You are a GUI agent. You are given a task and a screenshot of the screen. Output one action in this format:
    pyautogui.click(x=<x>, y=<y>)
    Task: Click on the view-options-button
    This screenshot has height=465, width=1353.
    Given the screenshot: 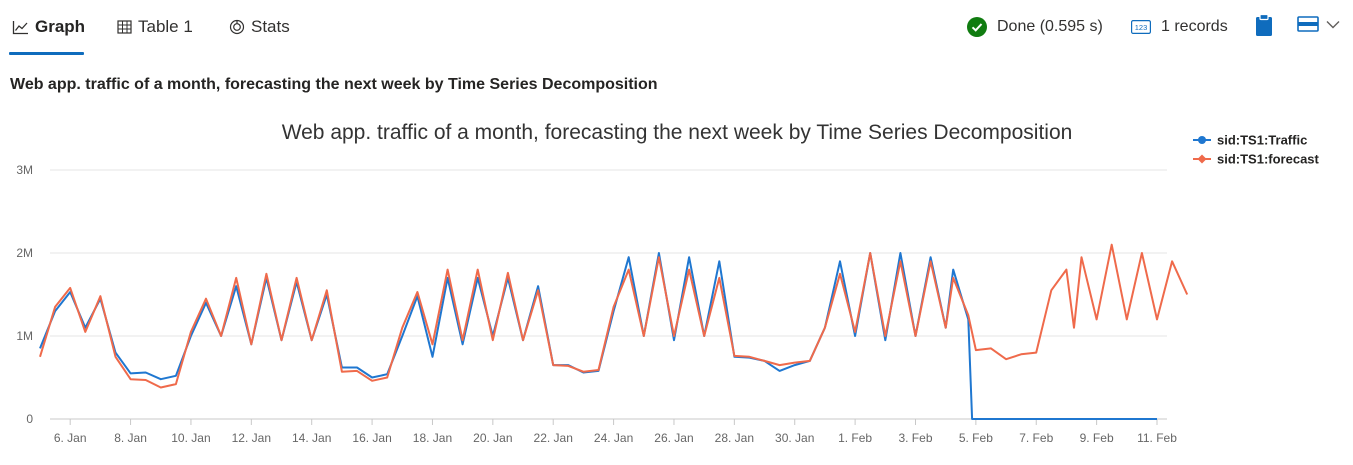 What is the action you would take?
    pyautogui.click(x=1318, y=24)
    